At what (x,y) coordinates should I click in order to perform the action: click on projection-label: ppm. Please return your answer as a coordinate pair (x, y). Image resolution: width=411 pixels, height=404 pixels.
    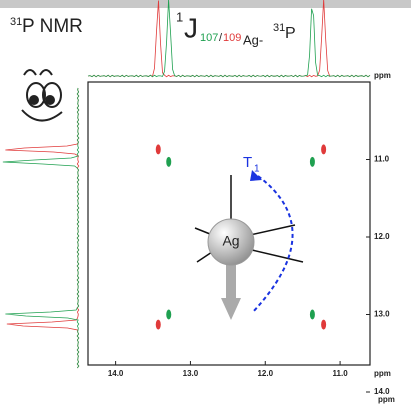
    Looking at the image, I should click on (382, 75).